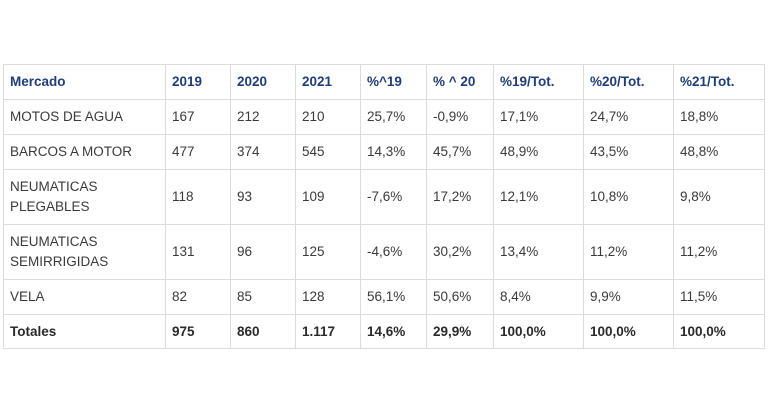  I want to click on cell-total-2020: 860, so click(263, 331).